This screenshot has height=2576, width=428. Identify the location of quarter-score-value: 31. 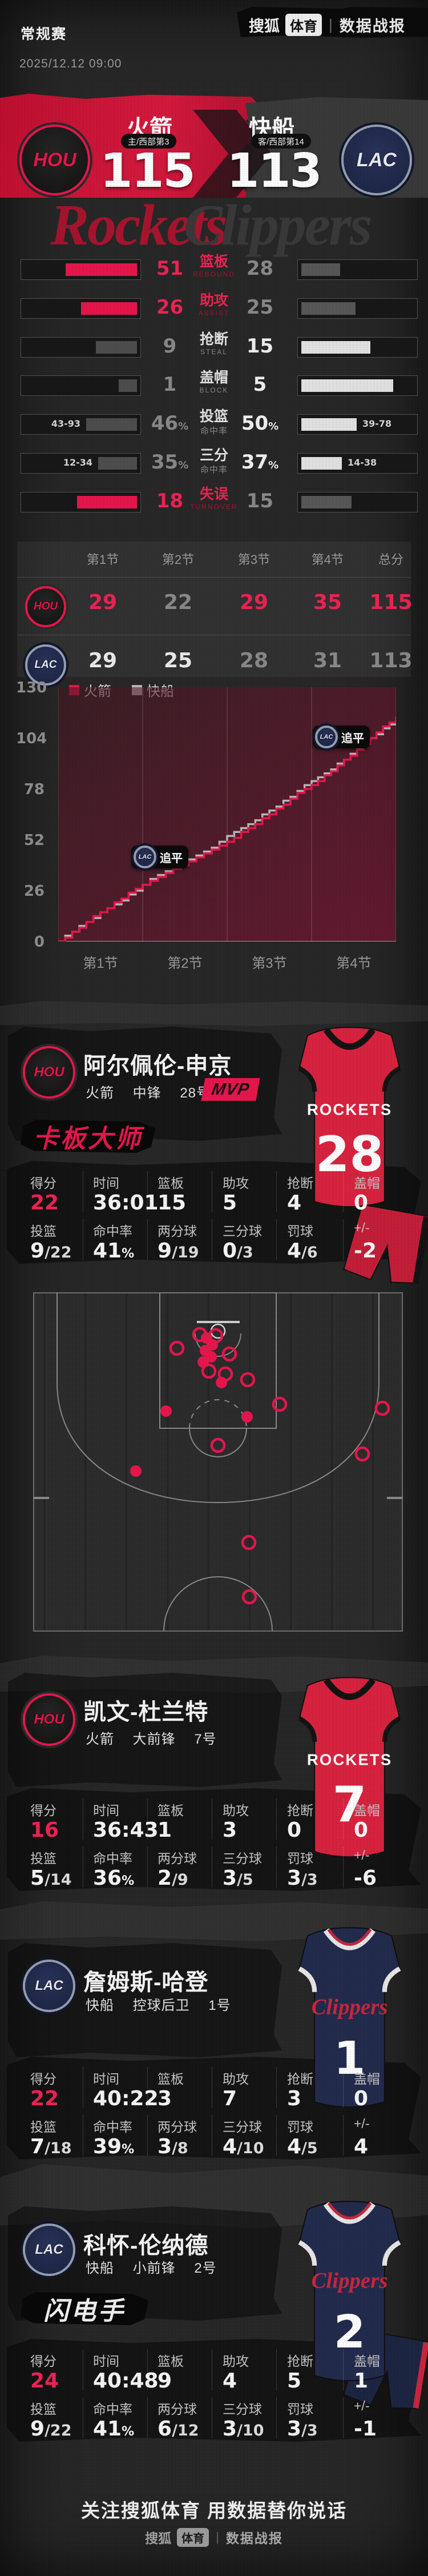
(327, 660).